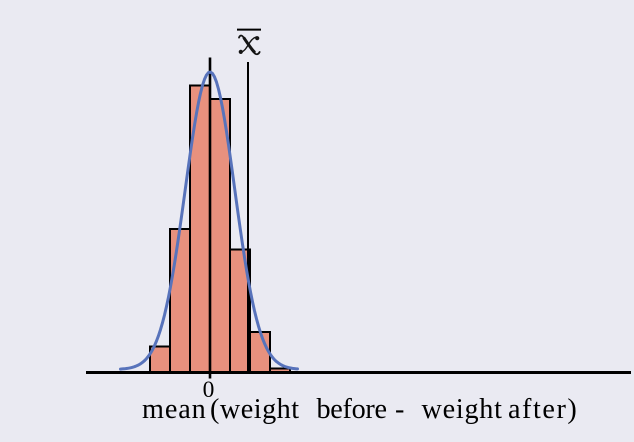  What do you see at coordinates (543, 409) in the screenshot?
I see `svg-text: after)` at bounding box center [543, 409].